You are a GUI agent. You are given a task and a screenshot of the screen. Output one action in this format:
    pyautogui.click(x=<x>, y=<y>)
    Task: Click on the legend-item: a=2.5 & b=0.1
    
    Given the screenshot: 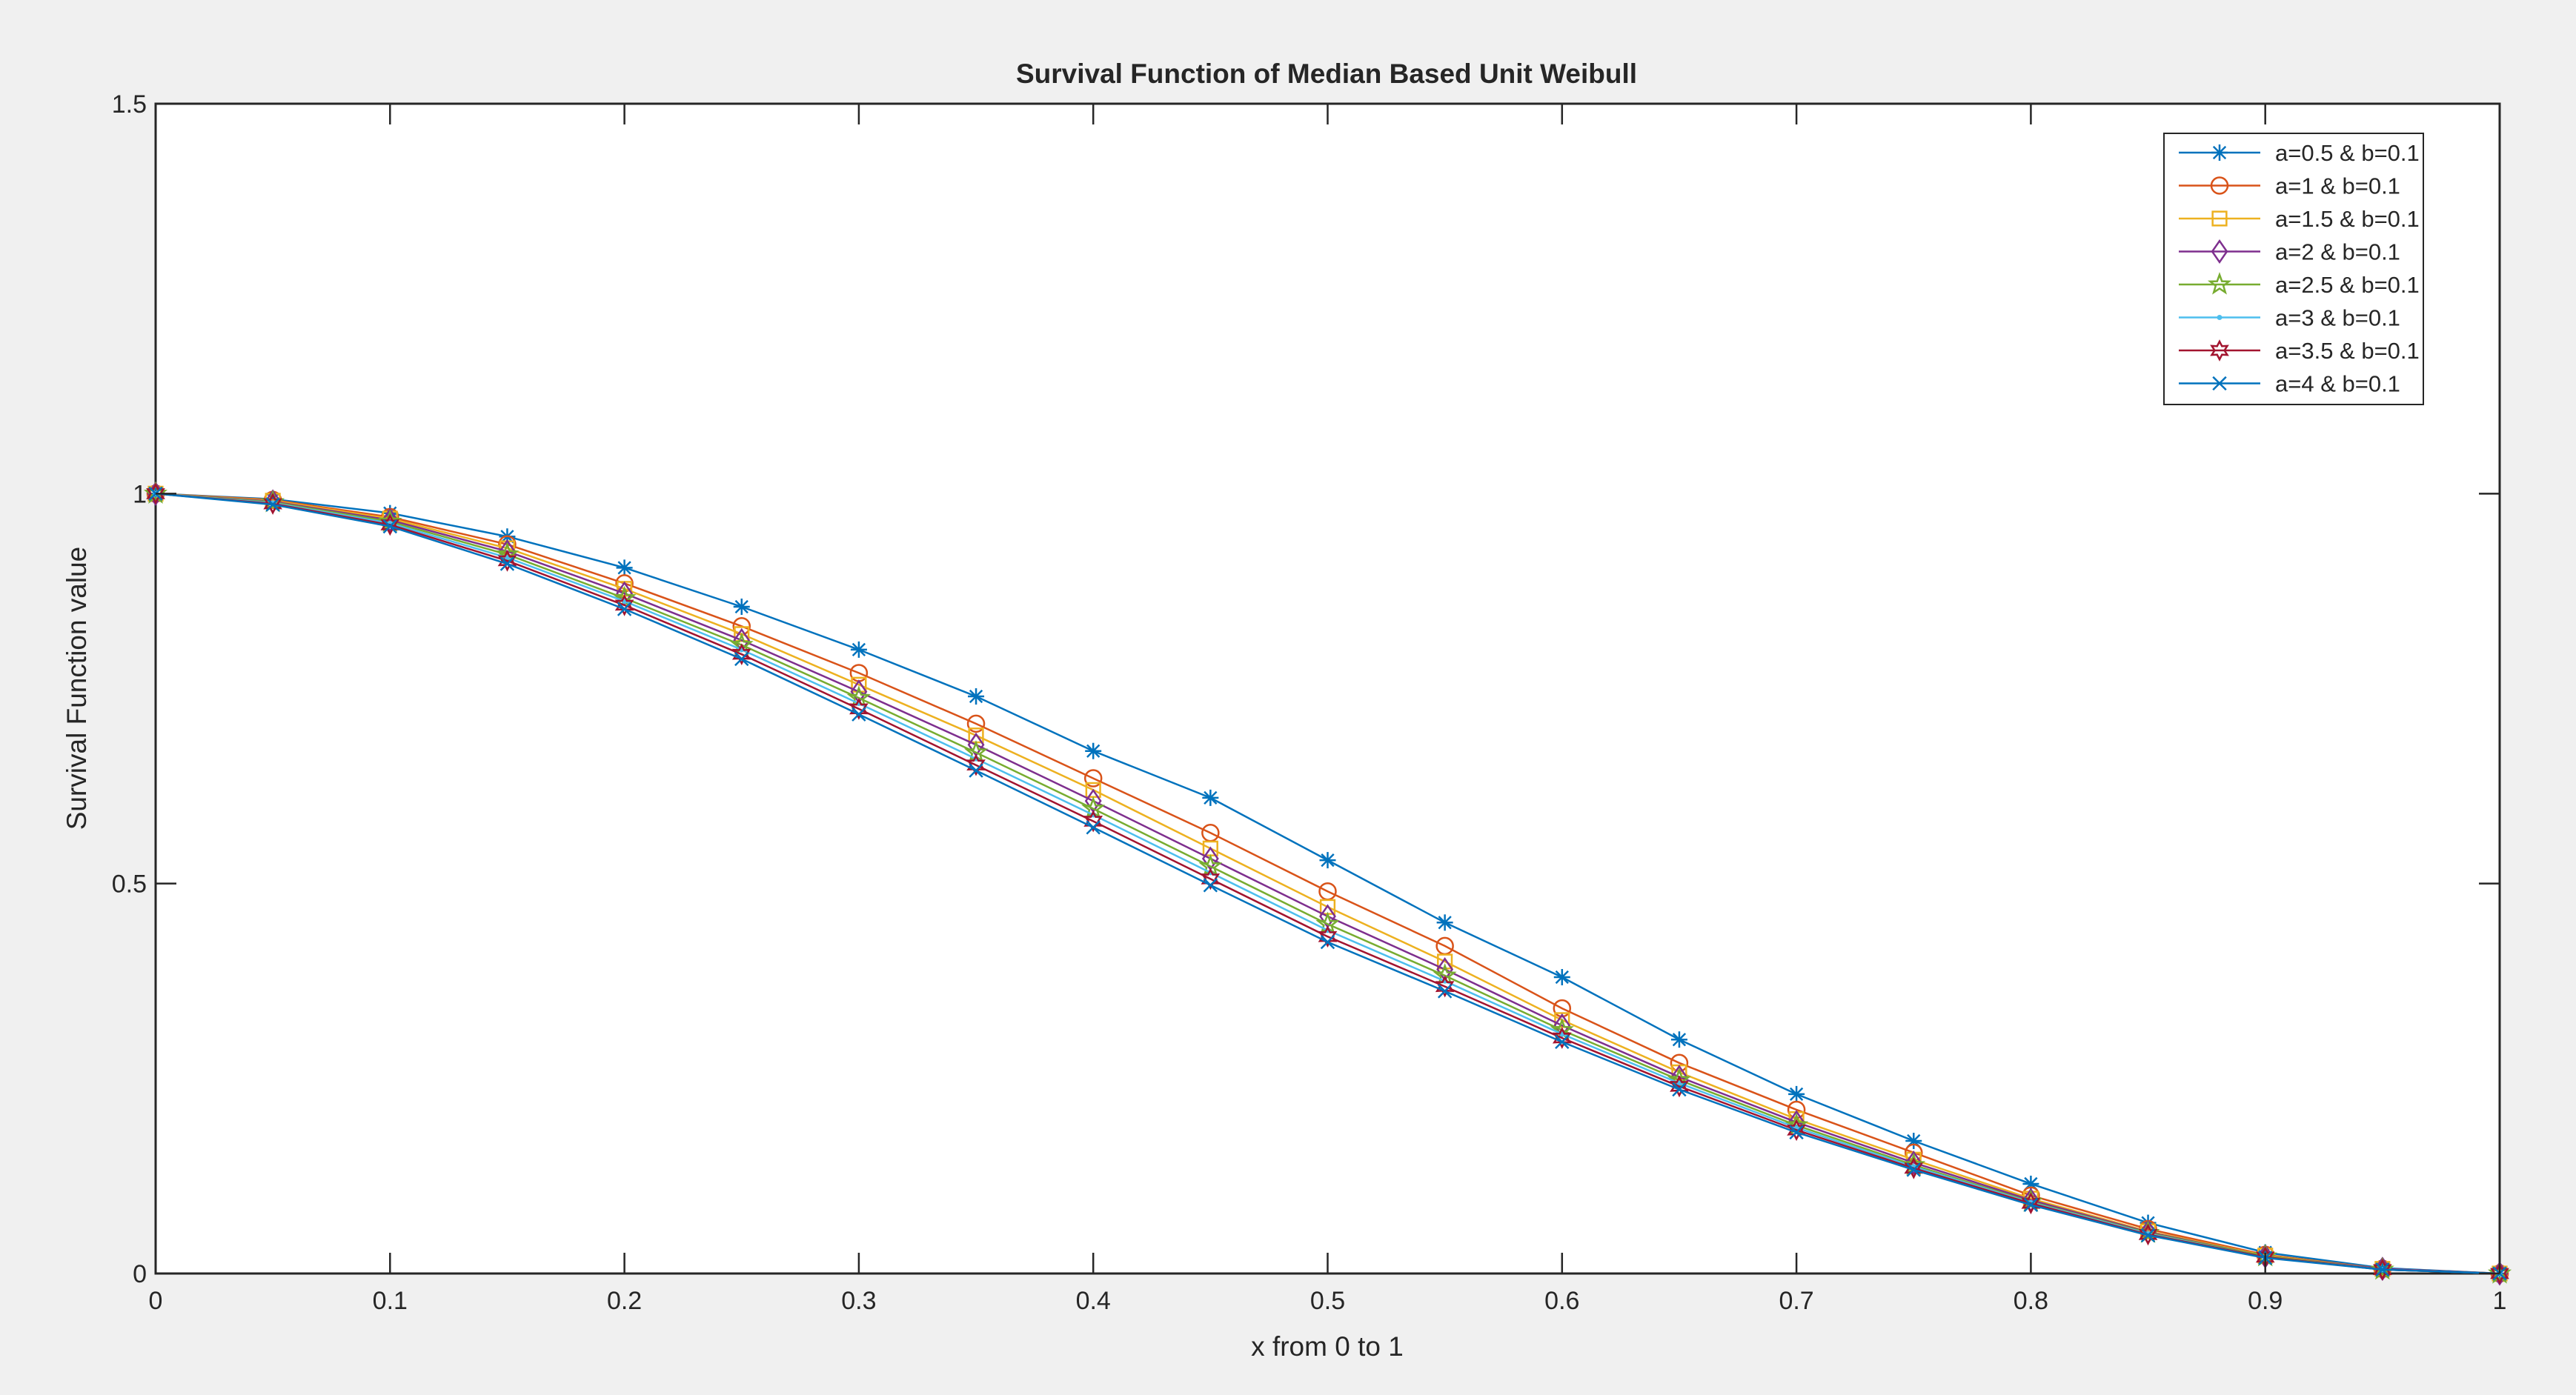 What is the action you would take?
    pyautogui.click(x=2299, y=285)
    